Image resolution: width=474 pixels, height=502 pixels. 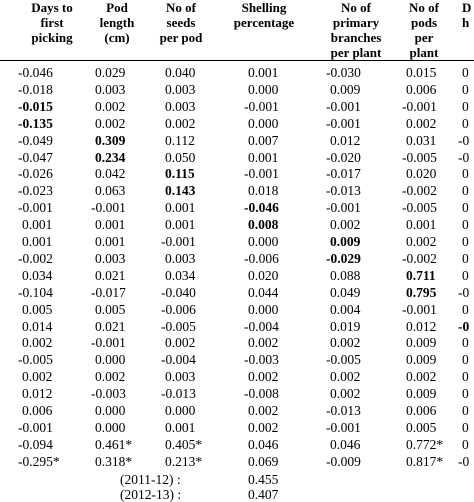 I want to click on table-cell: -0.009, so click(x=343, y=461).